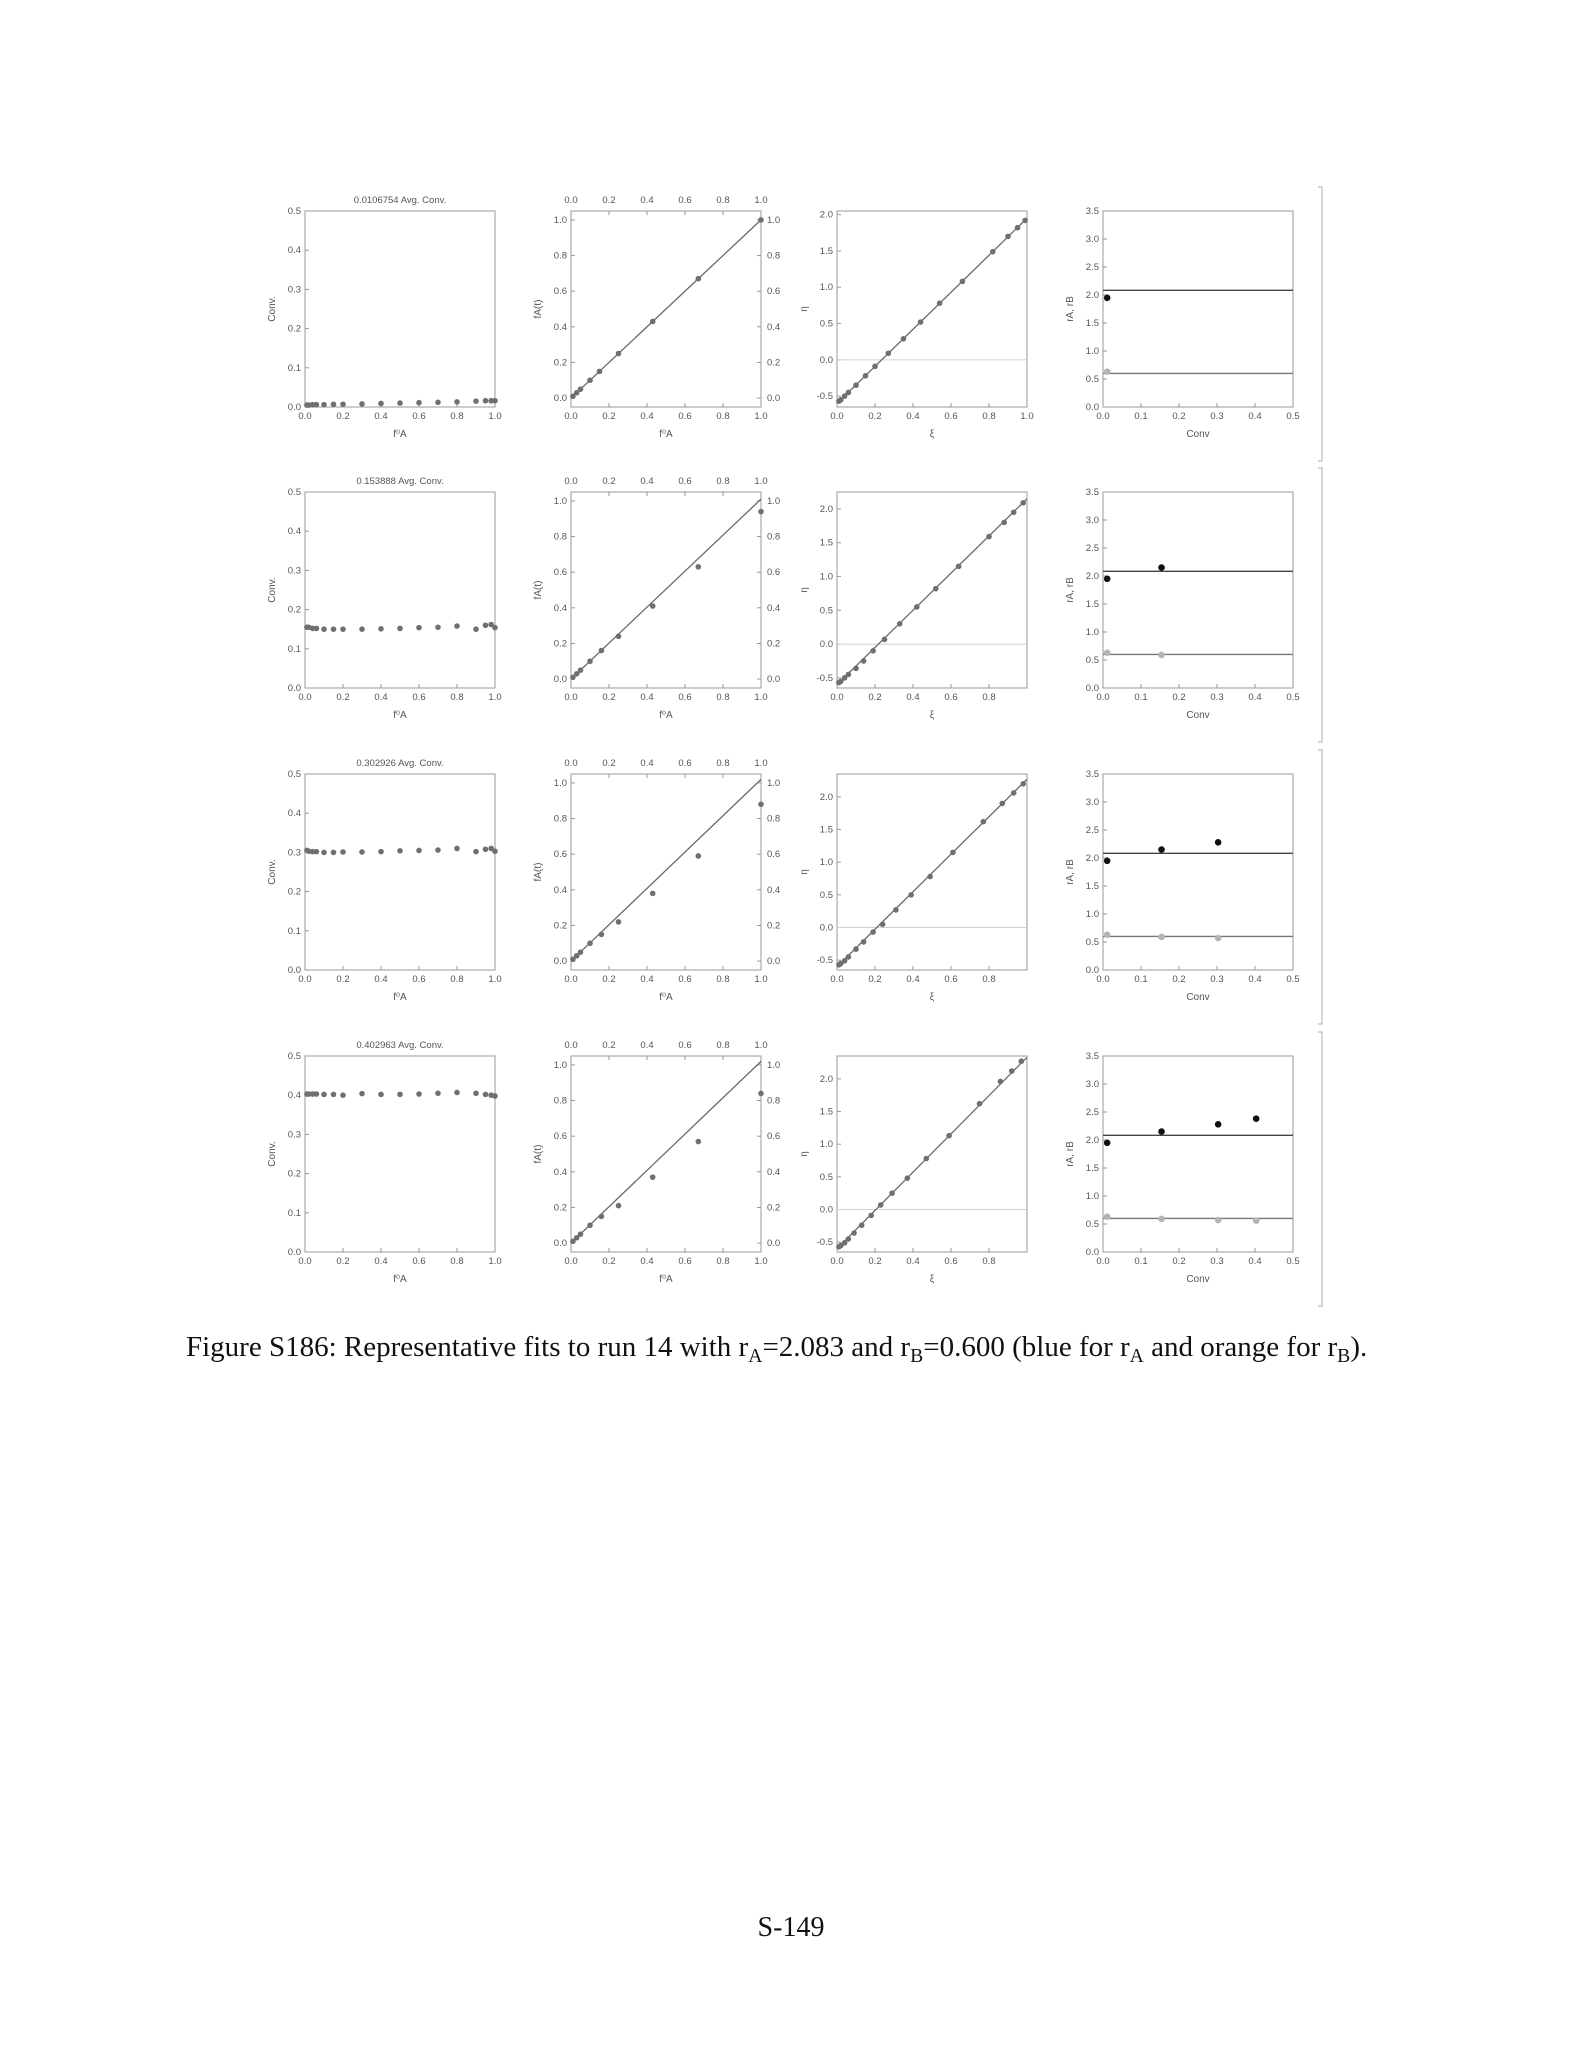 This screenshot has width=1582, height=2048. What do you see at coordinates (294, 892) in the screenshot?
I see `y-tick-label: 0.2` at bounding box center [294, 892].